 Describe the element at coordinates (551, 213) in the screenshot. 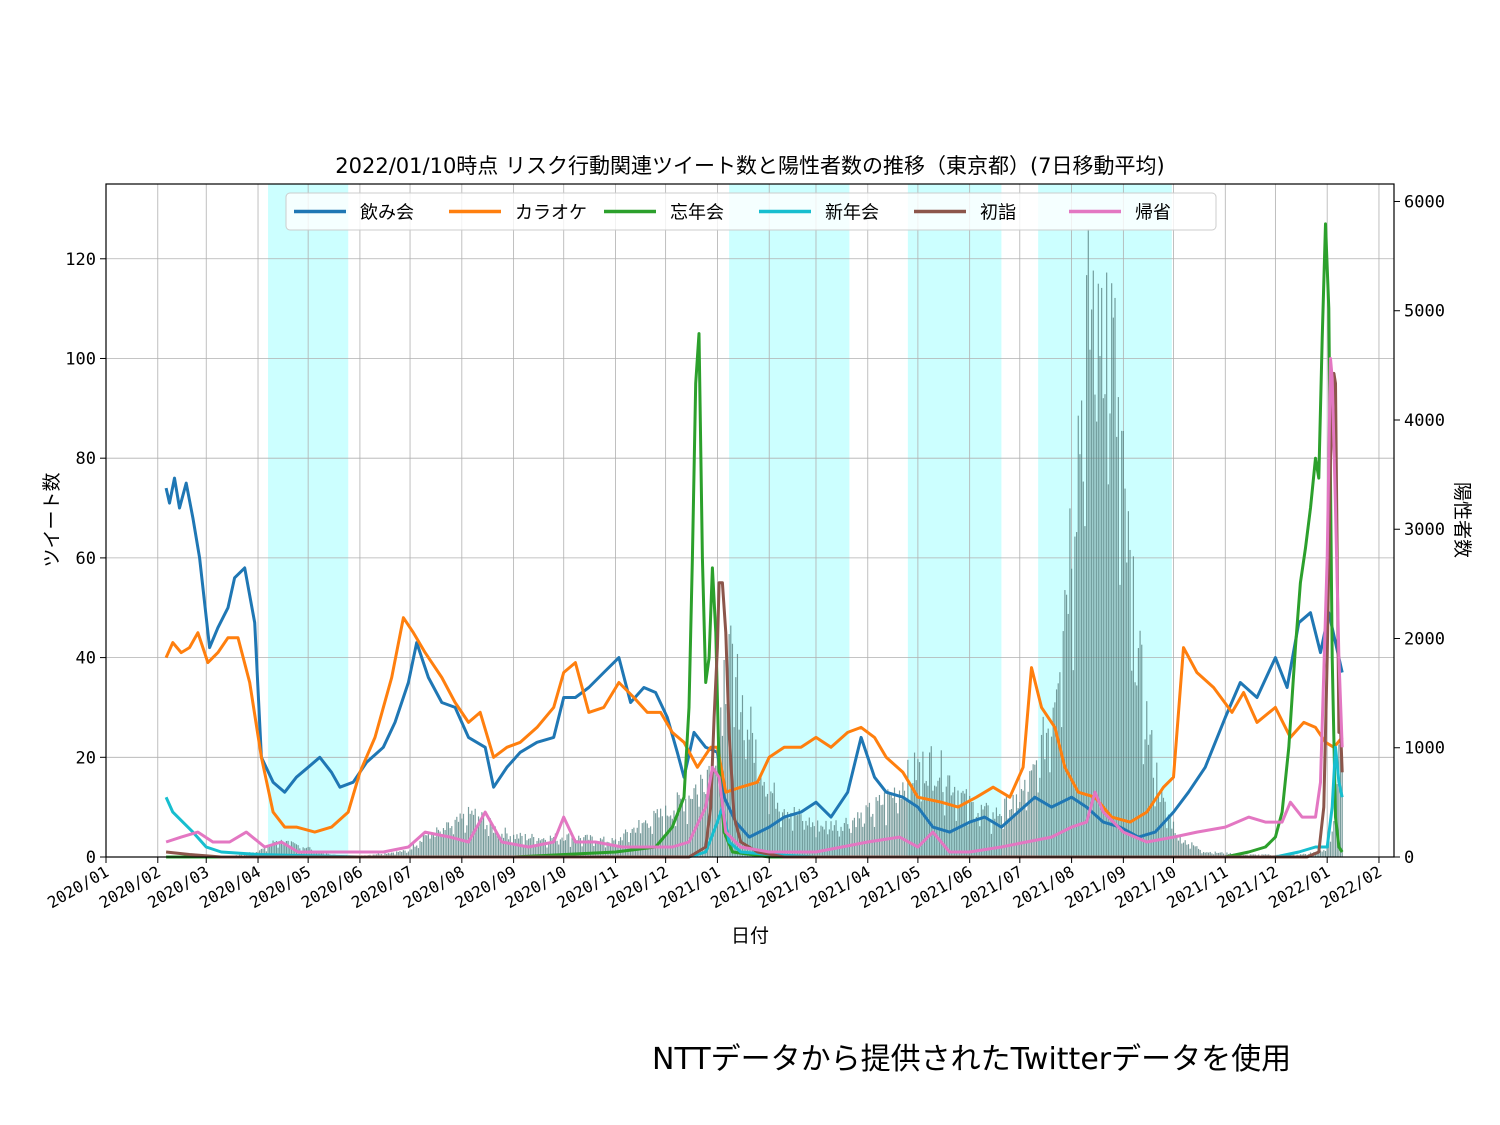

I see `legend-label: カラオケ` at that location.